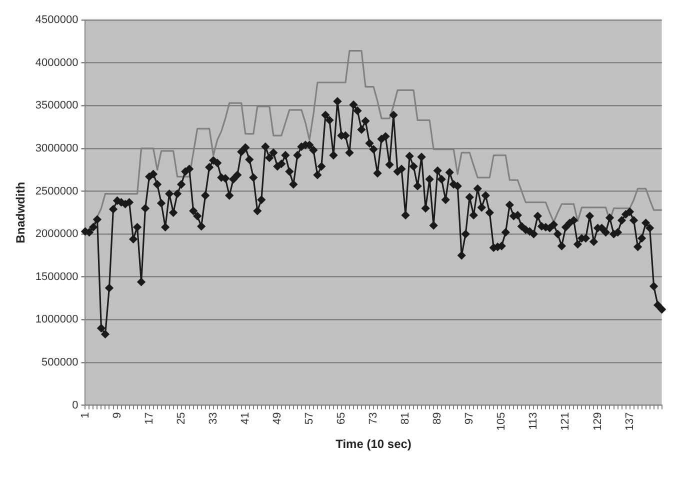 This screenshot has width=678, height=486. Describe the element at coordinates (309, 418) in the screenshot. I see `x-tick-label: 57` at that location.